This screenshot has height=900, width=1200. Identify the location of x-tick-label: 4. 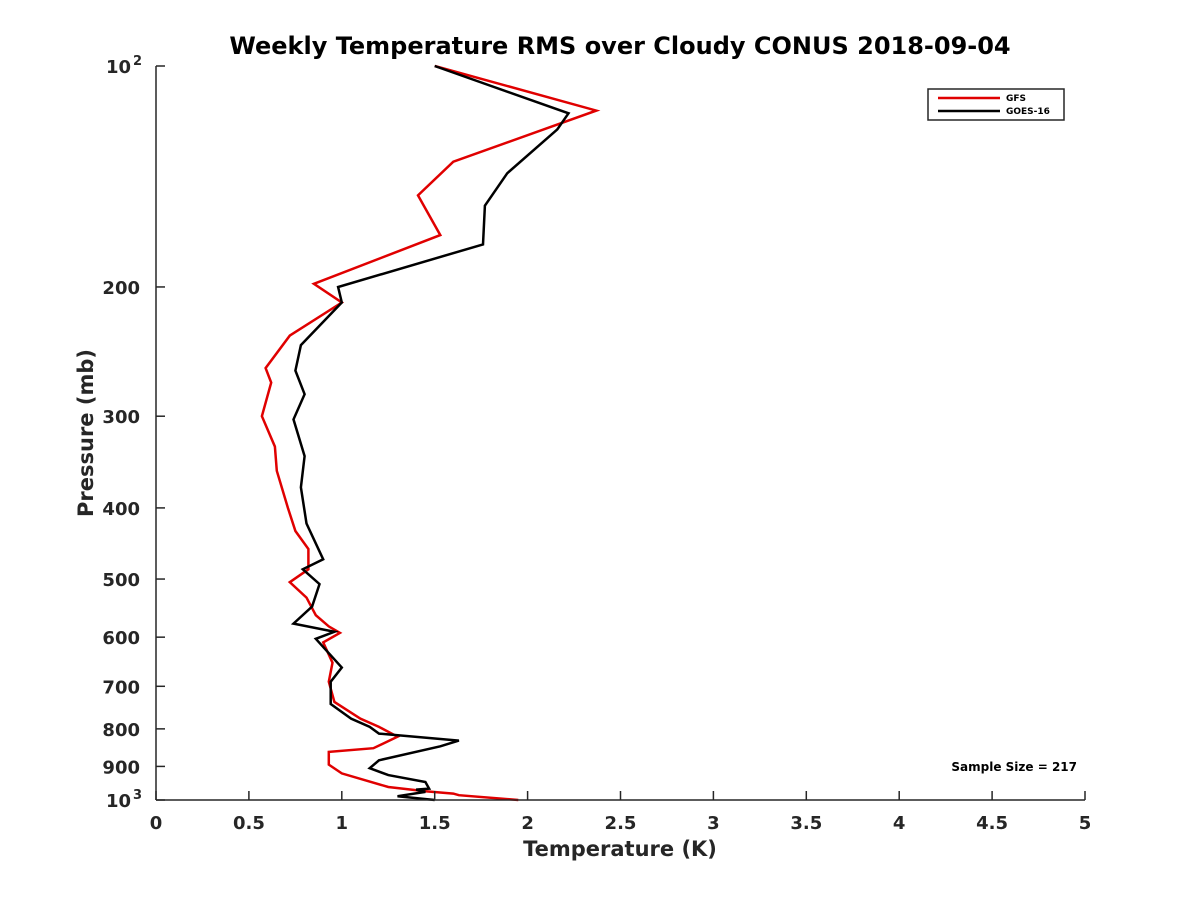
(899, 823).